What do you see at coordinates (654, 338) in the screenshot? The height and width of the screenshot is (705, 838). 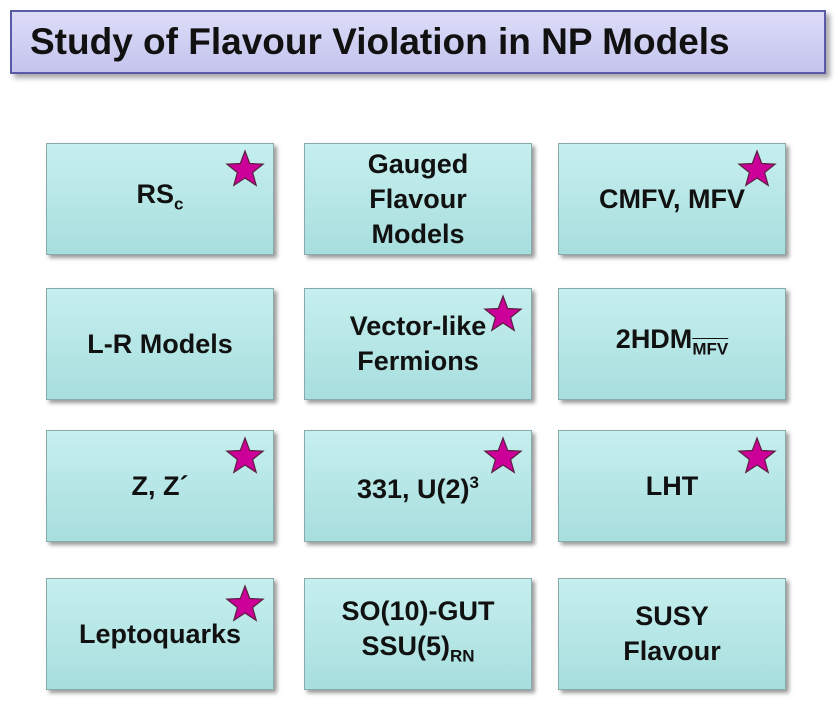 I see `label-text: 2HDM` at bounding box center [654, 338].